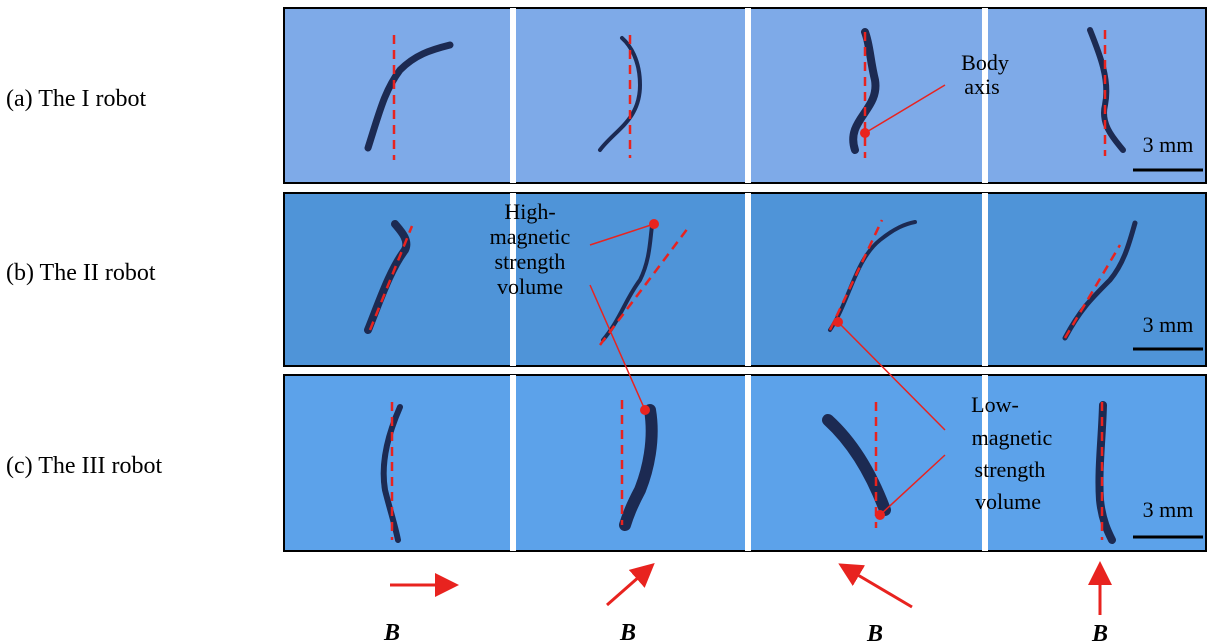 The height and width of the screenshot is (644, 1208). Describe the element at coordinates (529, 211) in the screenshot. I see `text-line: High-` at that location.